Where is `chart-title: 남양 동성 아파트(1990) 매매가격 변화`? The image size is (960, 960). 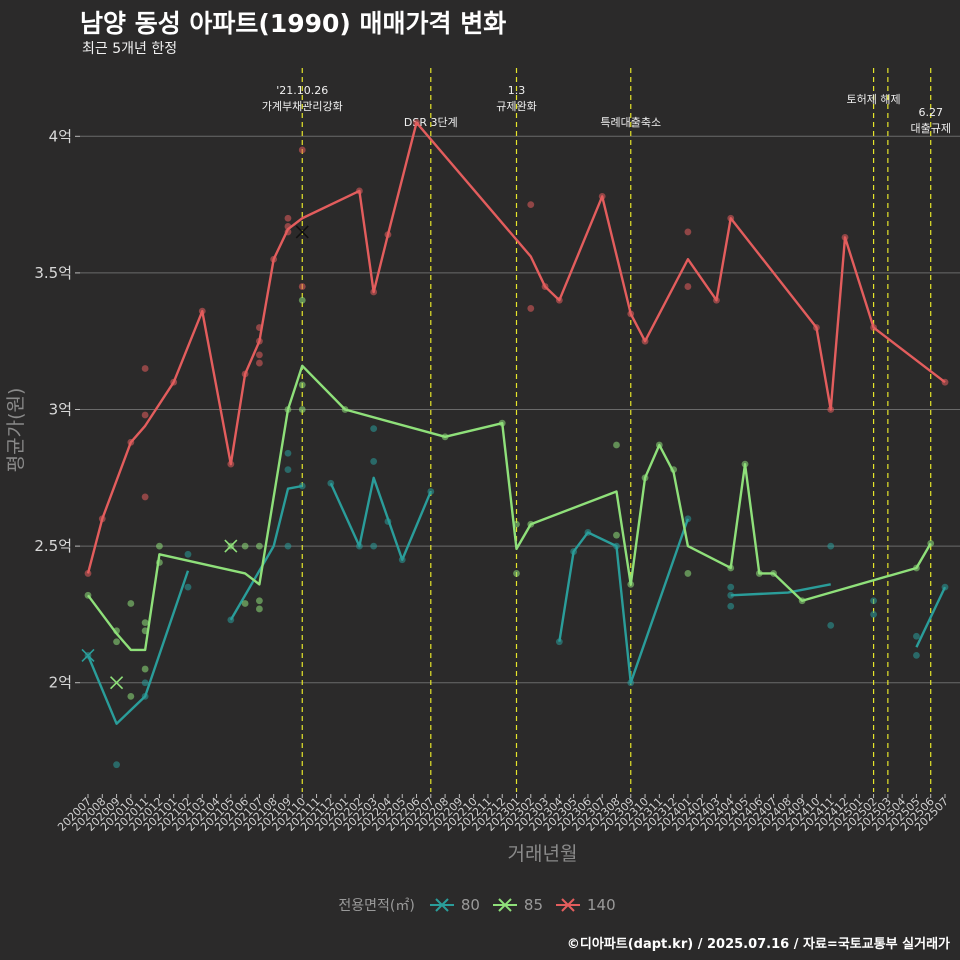 chart-title: 남양 동성 아파트(1990) 매매가격 변화 is located at coordinates (293, 23).